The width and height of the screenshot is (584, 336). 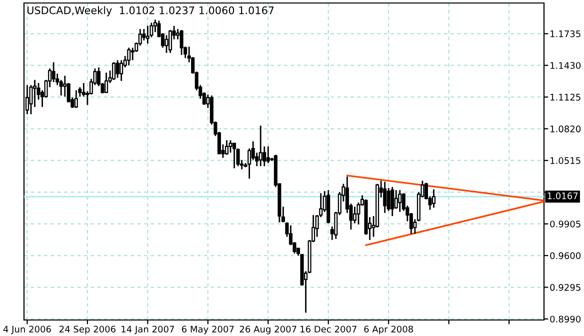 I want to click on y-tick-label: 1.1430, so click(x=565, y=65).